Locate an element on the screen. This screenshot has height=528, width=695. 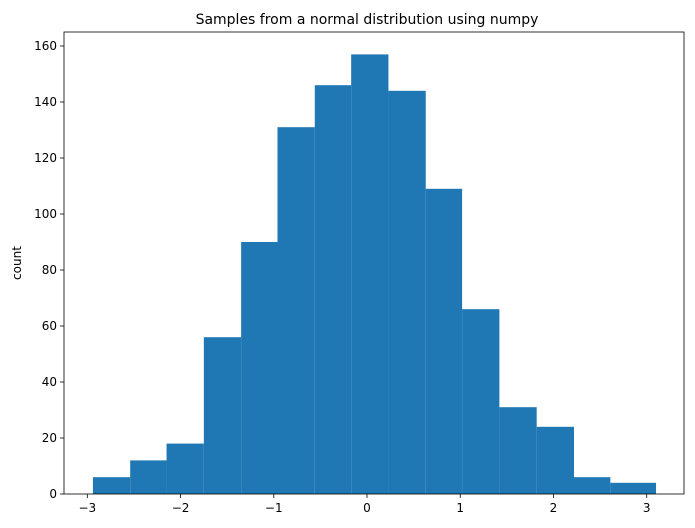
x-axis: −3 −2 −1 0 1 2 3 is located at coordinates (364, 504).